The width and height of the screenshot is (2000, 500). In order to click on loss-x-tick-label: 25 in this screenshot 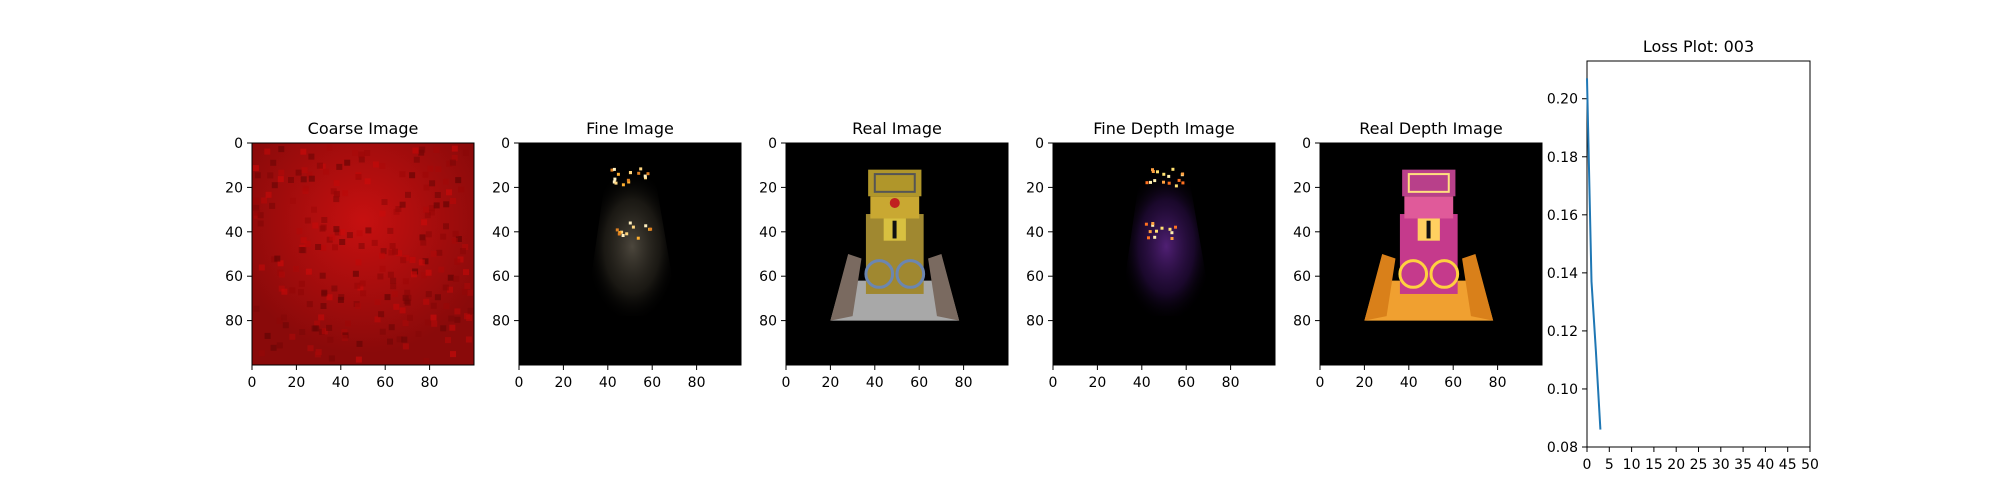, I will do `click(1699, 465)`.